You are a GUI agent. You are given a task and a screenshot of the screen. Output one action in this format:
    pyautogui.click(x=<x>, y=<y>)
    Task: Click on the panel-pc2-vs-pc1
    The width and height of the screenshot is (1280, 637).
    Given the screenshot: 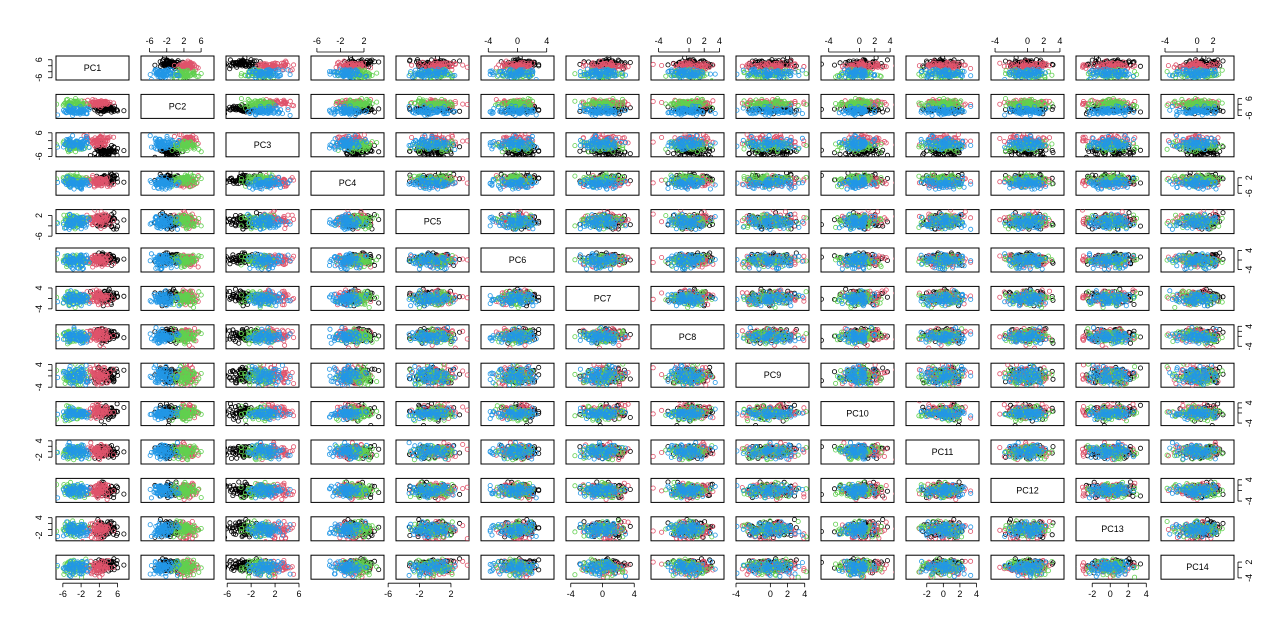 What is the action you would take?
    pyautogui.click(x=92, y=106)
    